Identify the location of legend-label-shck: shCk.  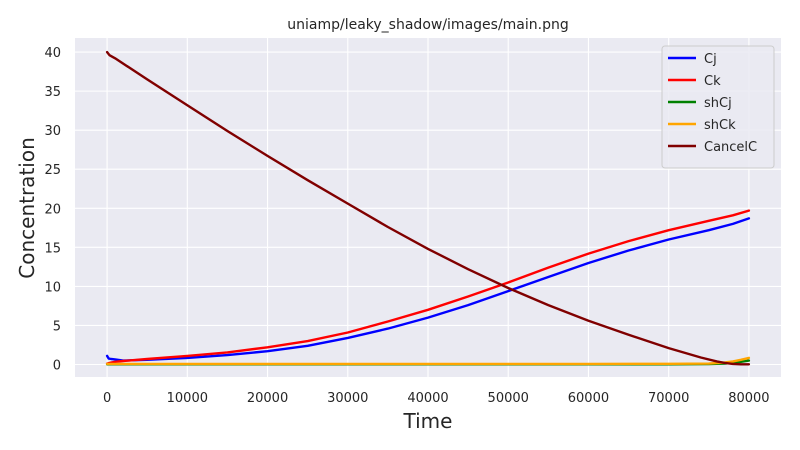
(720, 125).